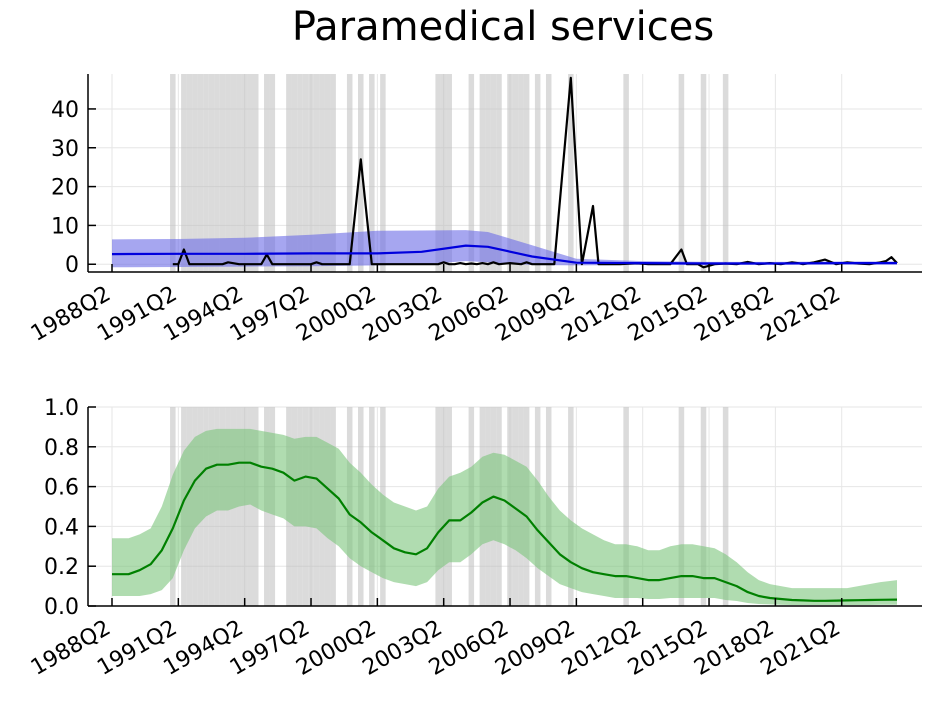 This screenshot has height=712, width=949. What do you see at coordinates (65, 188) in the screenshot?
I see `y-tick-label: 20` at bounding box center [65, 188].